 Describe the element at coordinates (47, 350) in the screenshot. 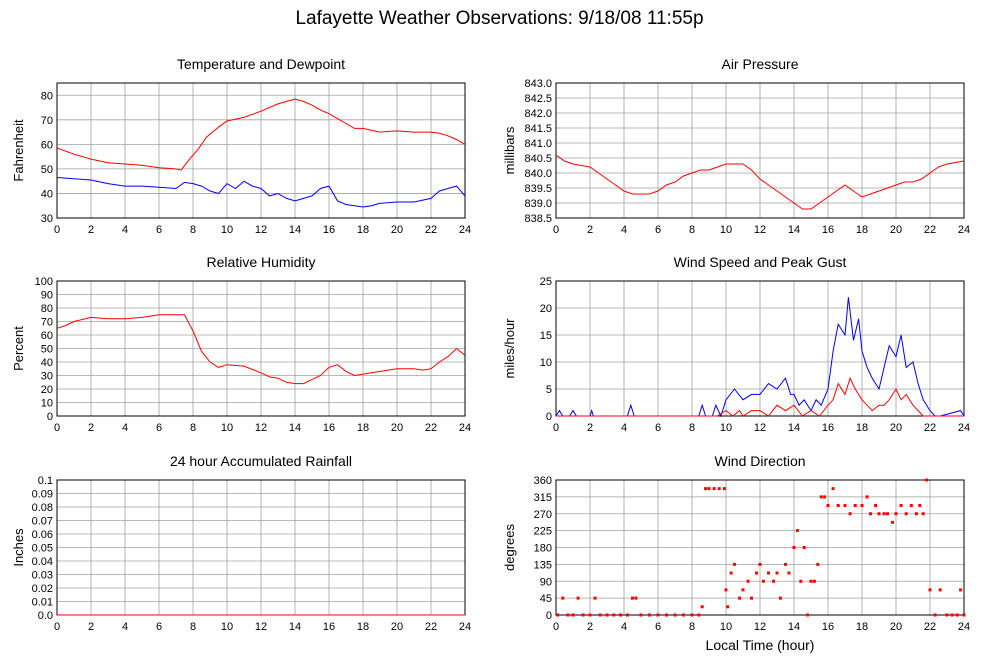

I see `y-tick-label: 50` at that location.